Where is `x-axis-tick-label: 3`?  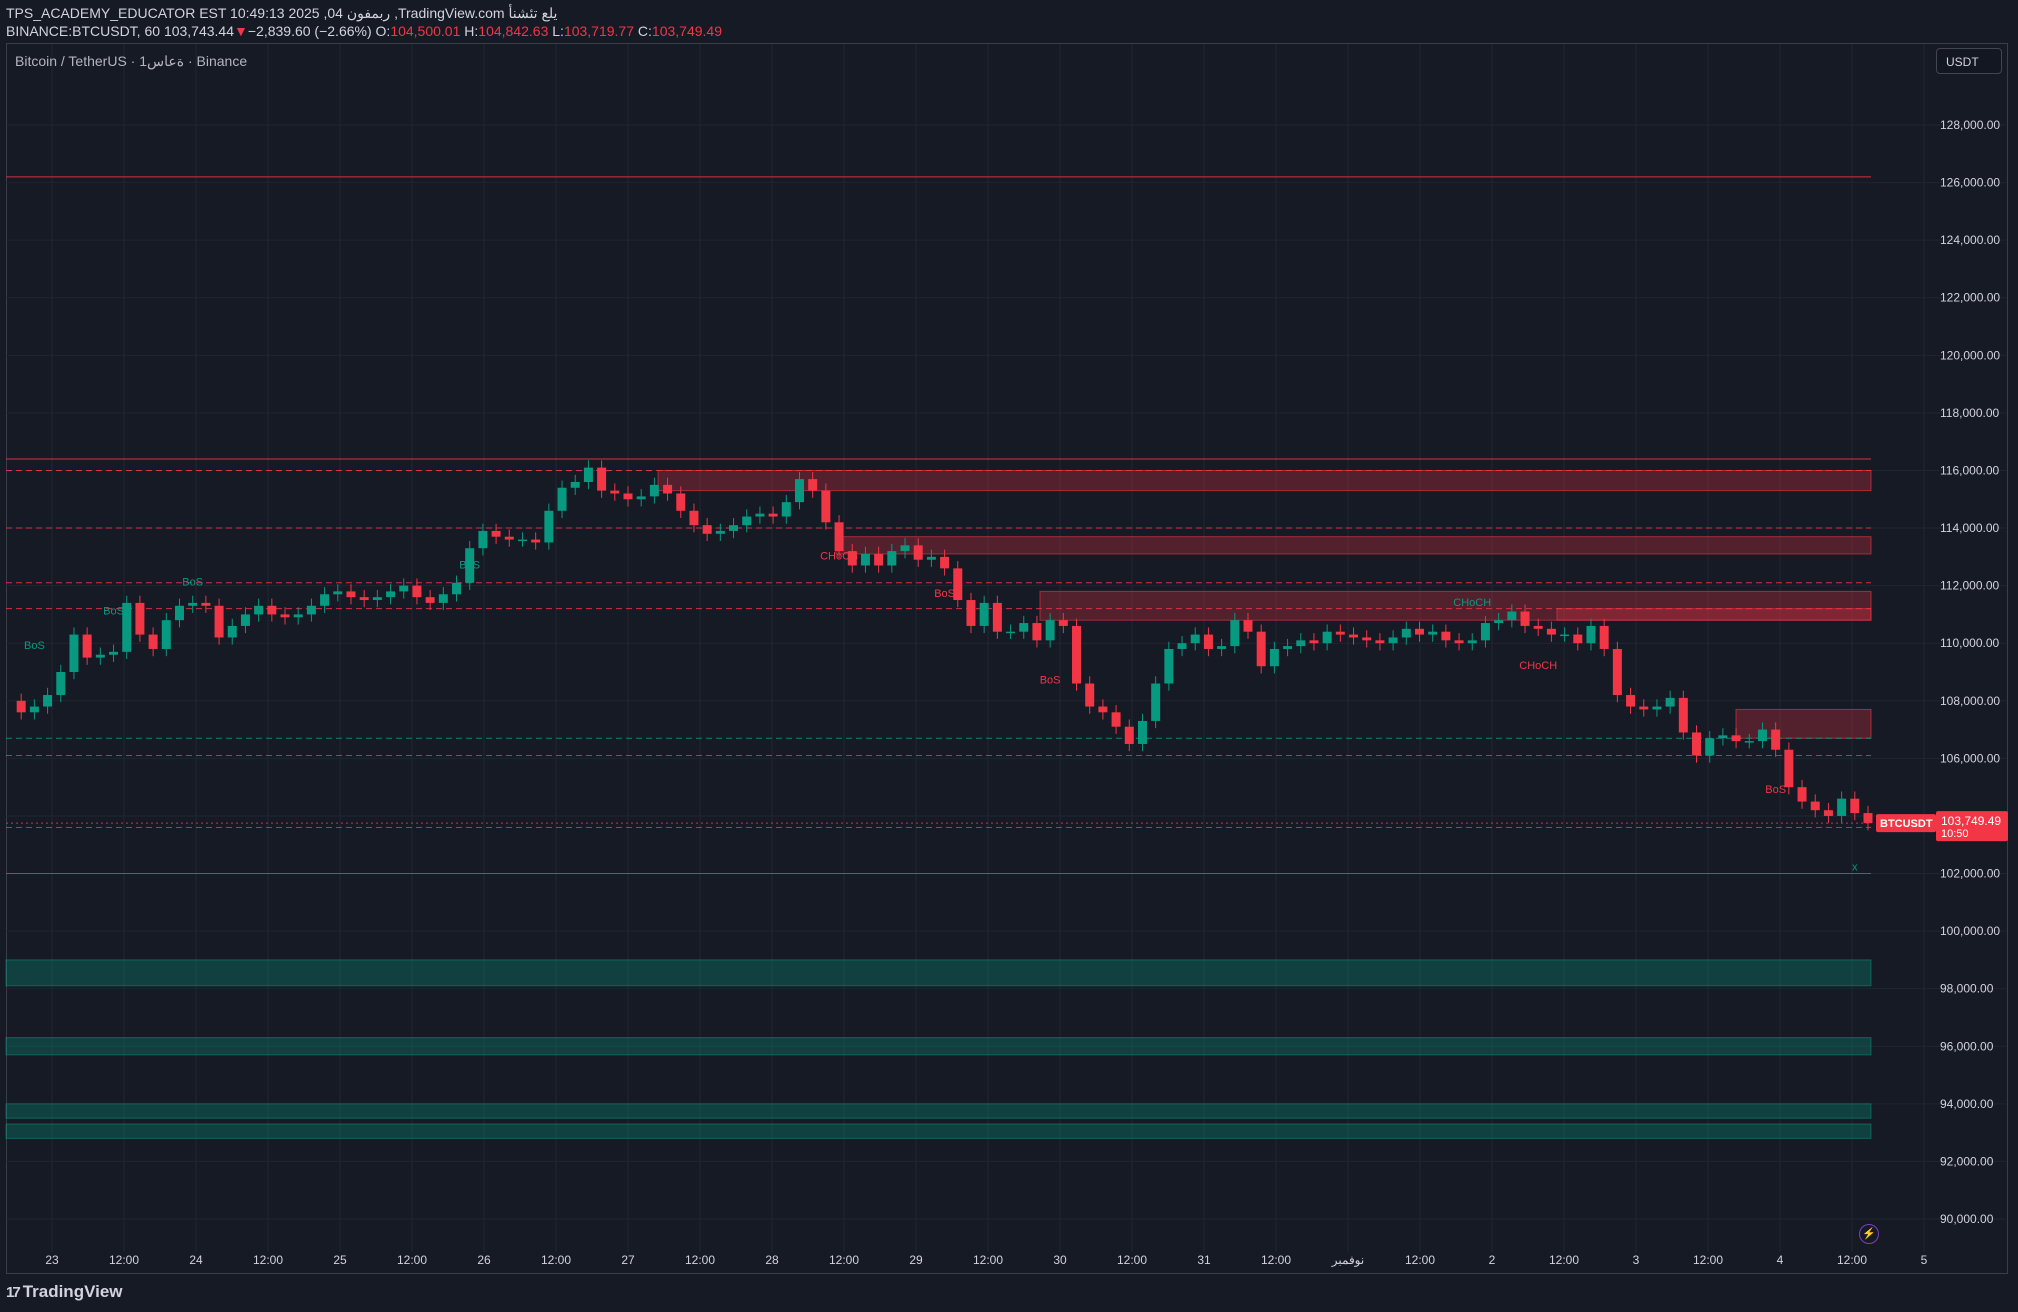
x-axis-tick-label: 3 is located at coordinates (1636, 1260).